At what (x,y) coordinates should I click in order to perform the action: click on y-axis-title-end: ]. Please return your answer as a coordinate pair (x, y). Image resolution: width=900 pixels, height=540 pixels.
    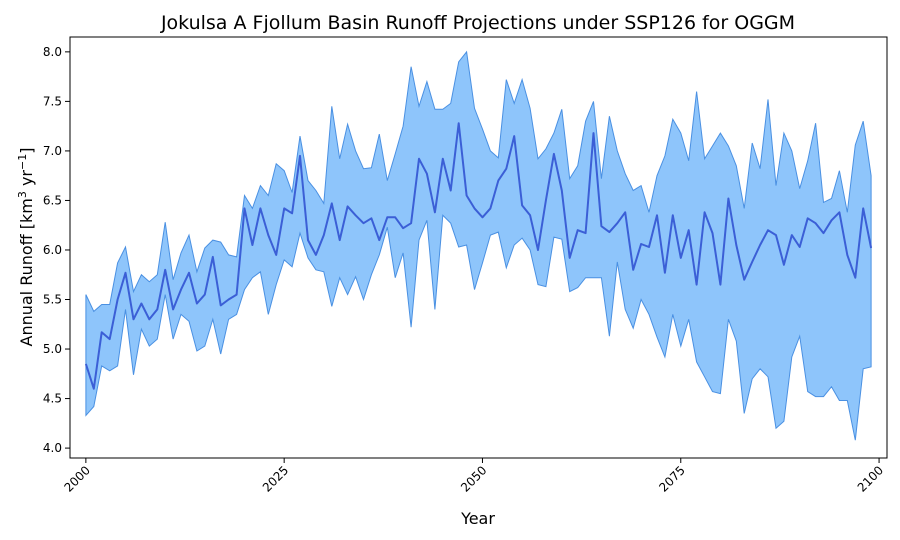
    Looking at the image, I should click on (26, 151).